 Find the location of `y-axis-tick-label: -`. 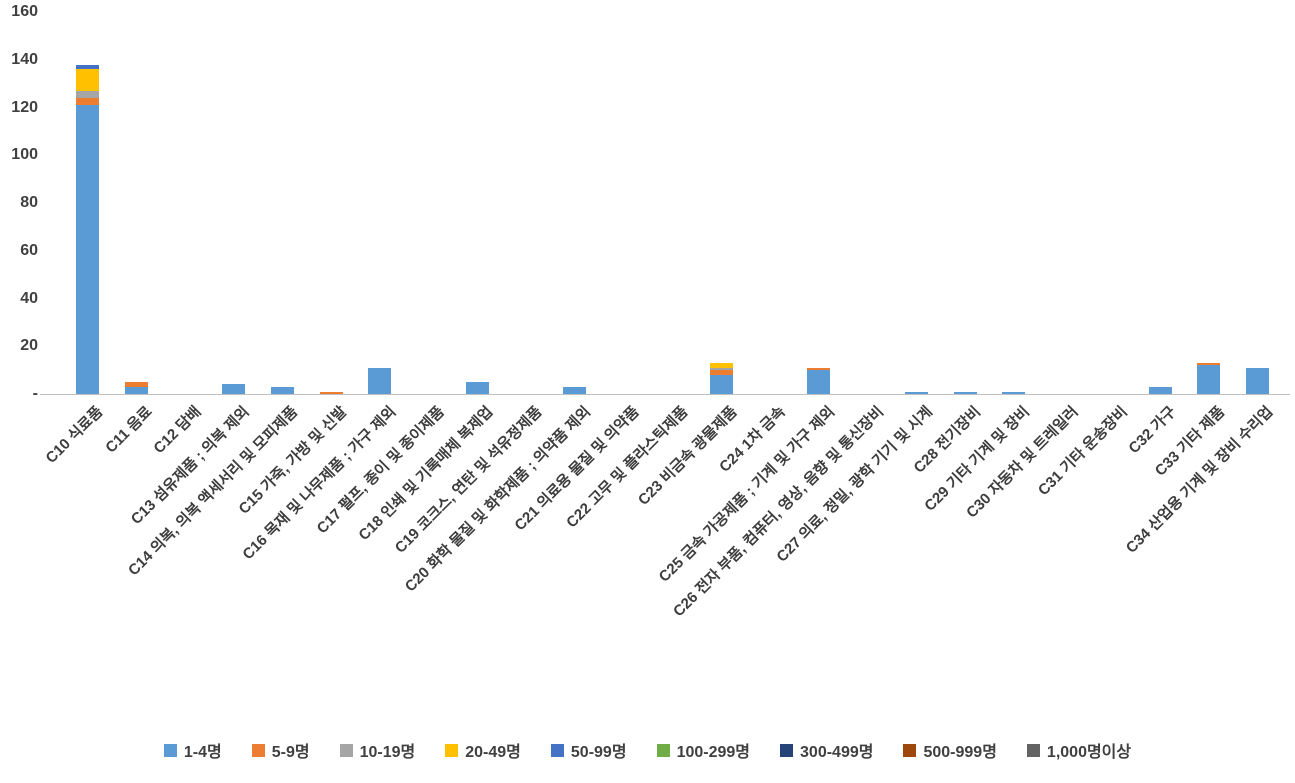

y-axis-tick-label: - is located at coordinates (35, 393).